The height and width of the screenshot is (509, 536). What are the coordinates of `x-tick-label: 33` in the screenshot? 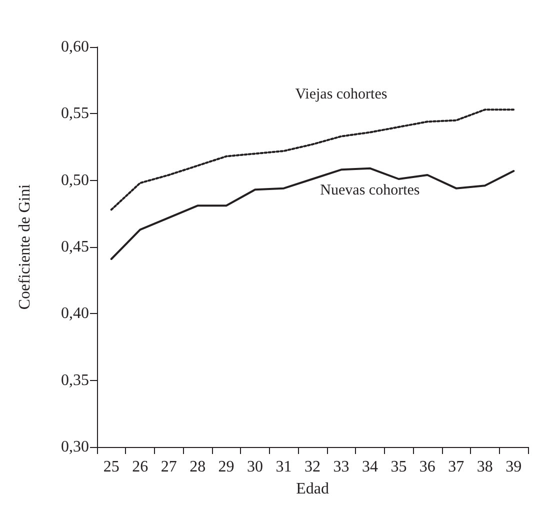 It's located at (341, 467).